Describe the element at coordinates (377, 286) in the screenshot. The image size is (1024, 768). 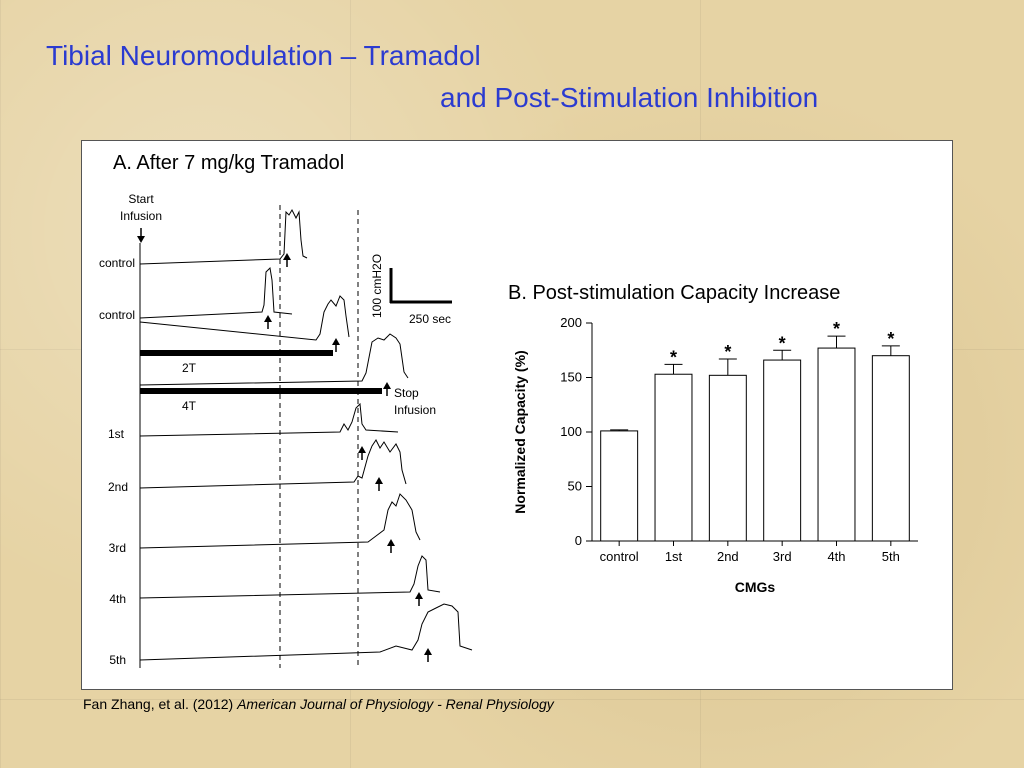
I see `scale-pressure-label: 100 cmH2O` at that location.